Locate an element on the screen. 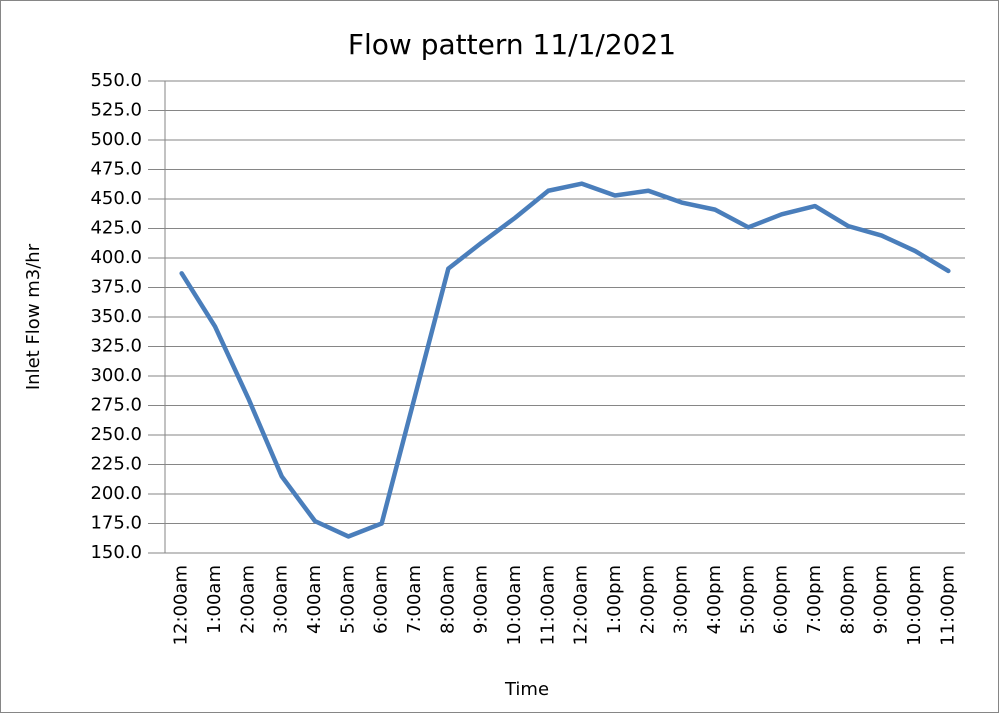  y-tick-label: 400.0 is located at coordinates (116, 257).